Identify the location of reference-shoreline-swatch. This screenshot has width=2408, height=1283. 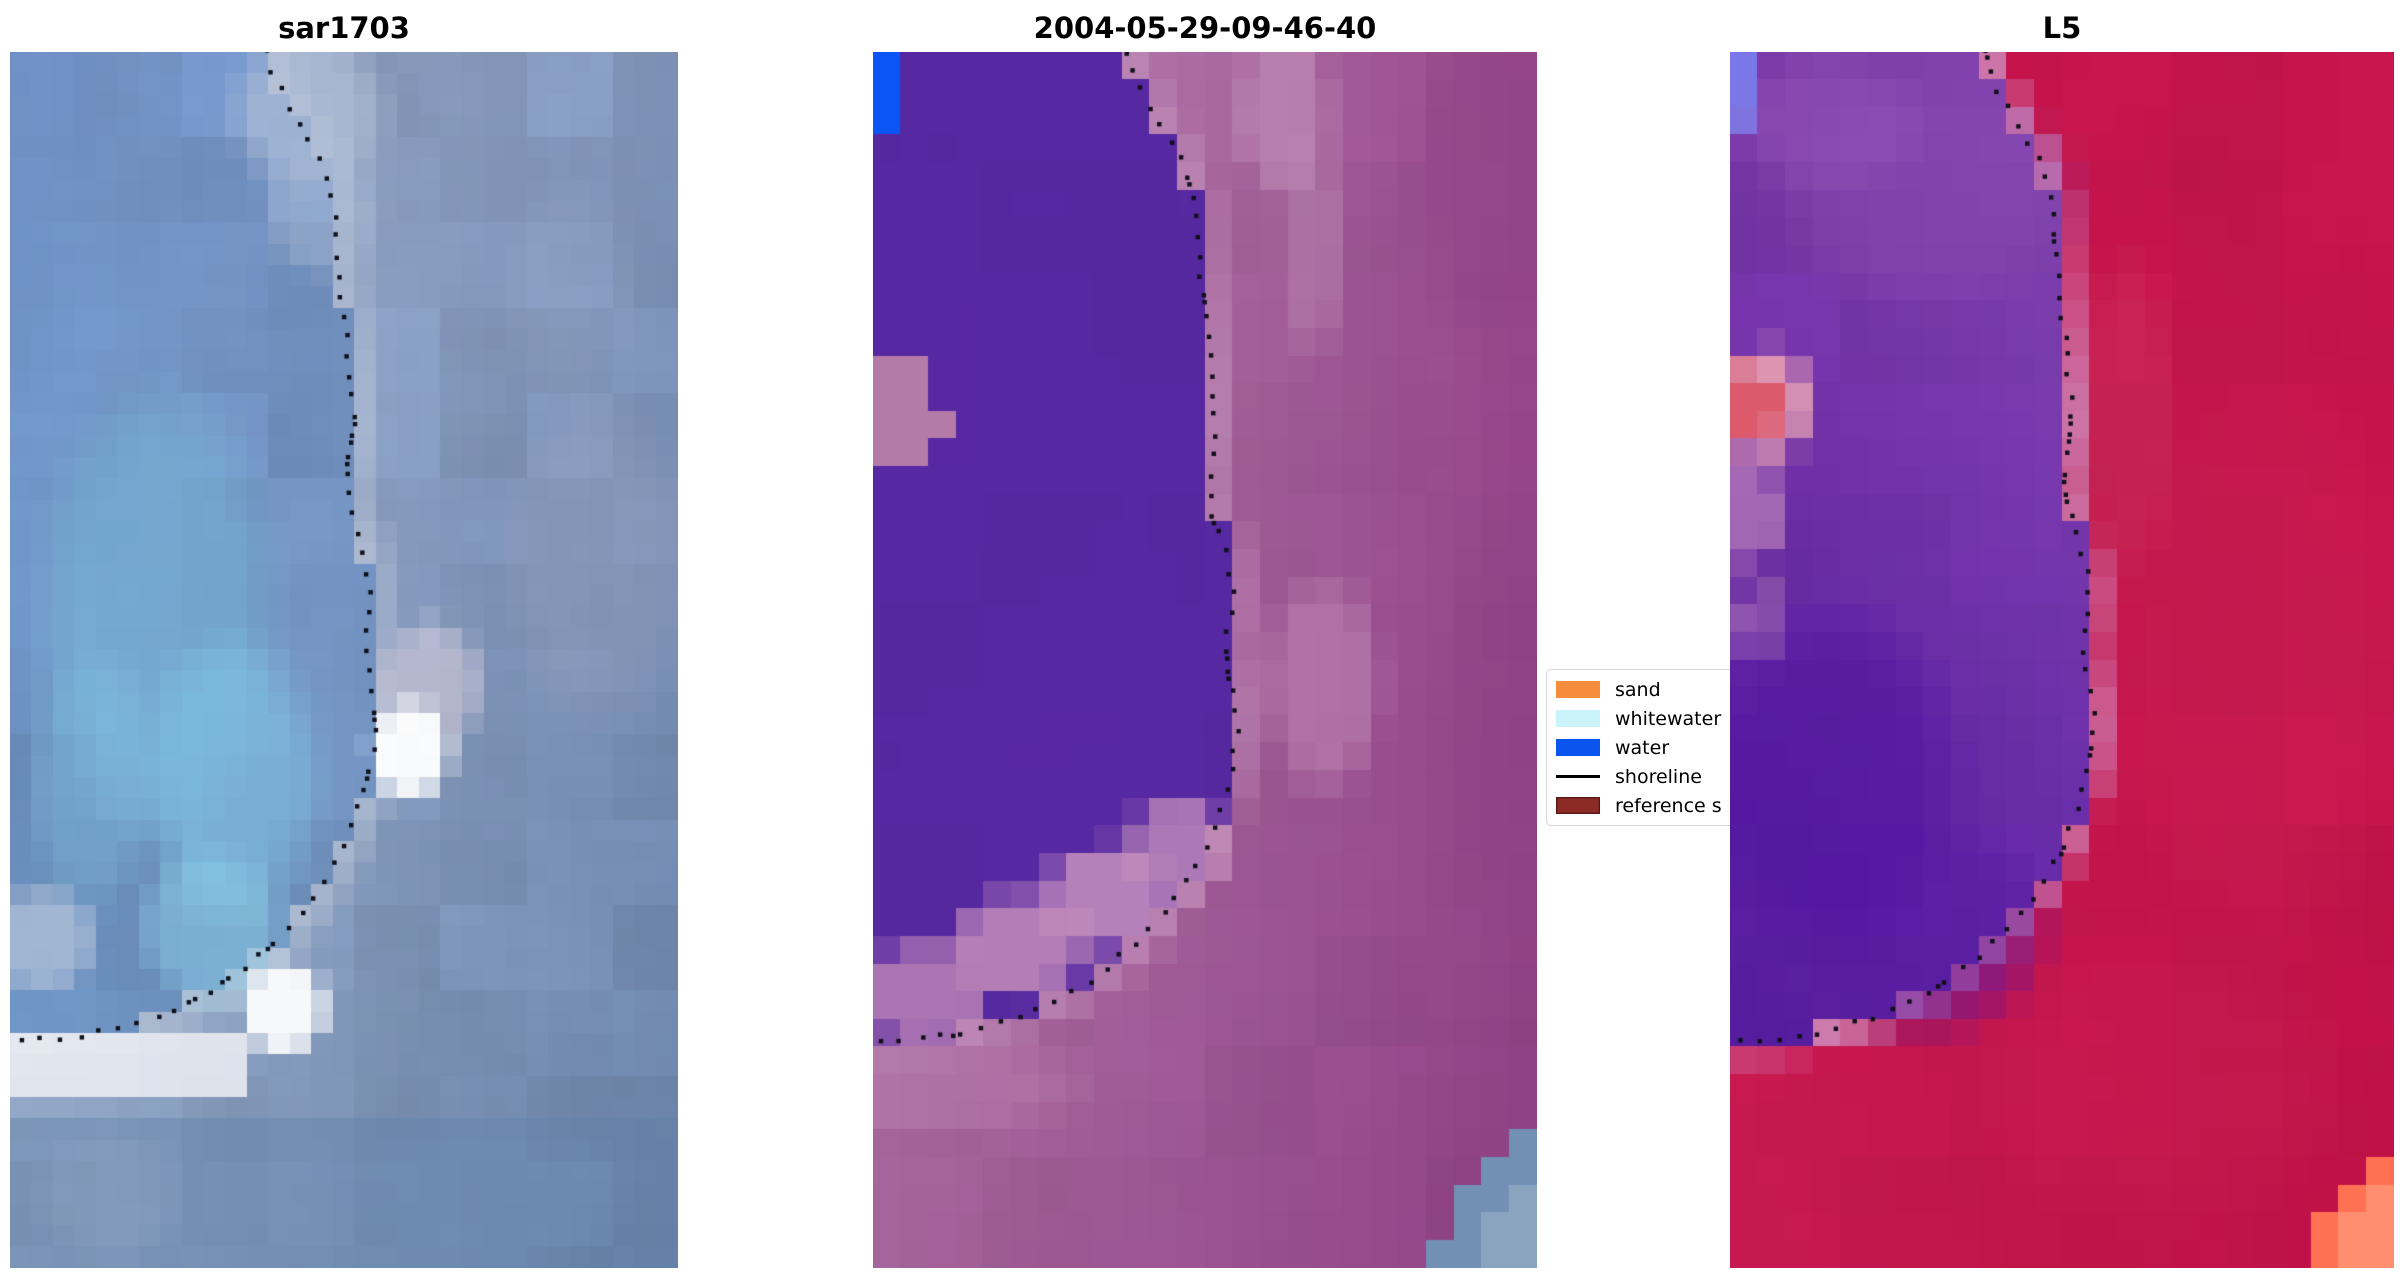
(1578, 805).